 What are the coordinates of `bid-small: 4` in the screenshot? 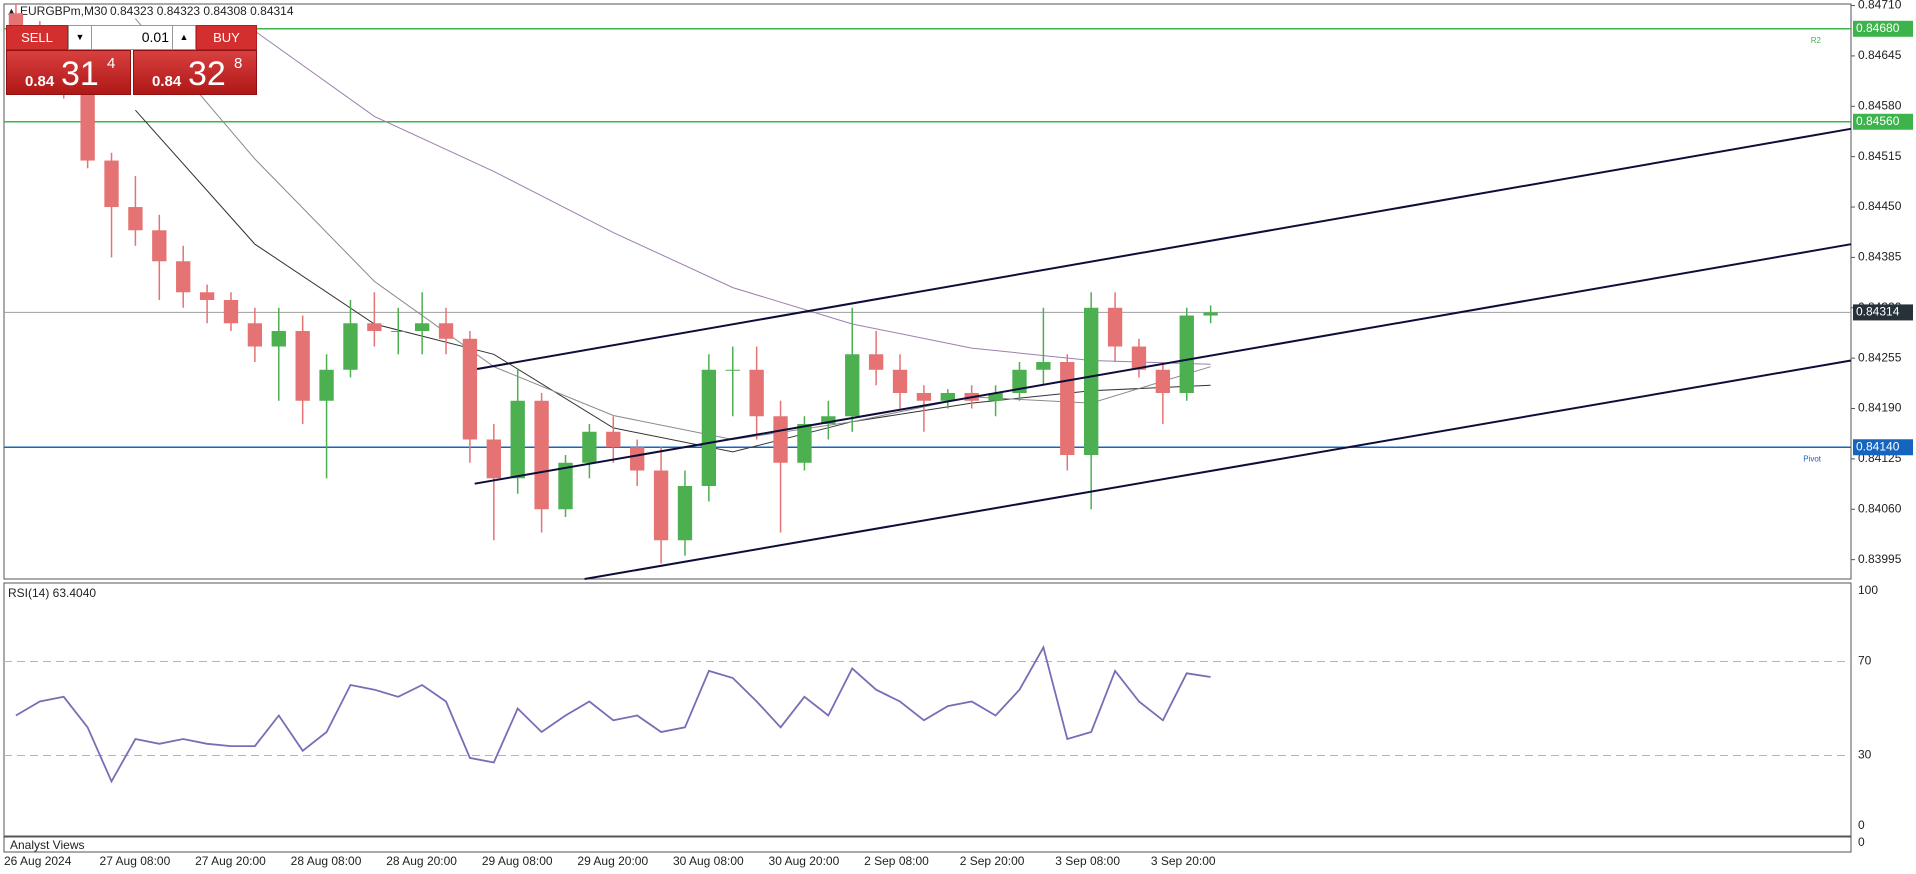 It's located at (111, 63).